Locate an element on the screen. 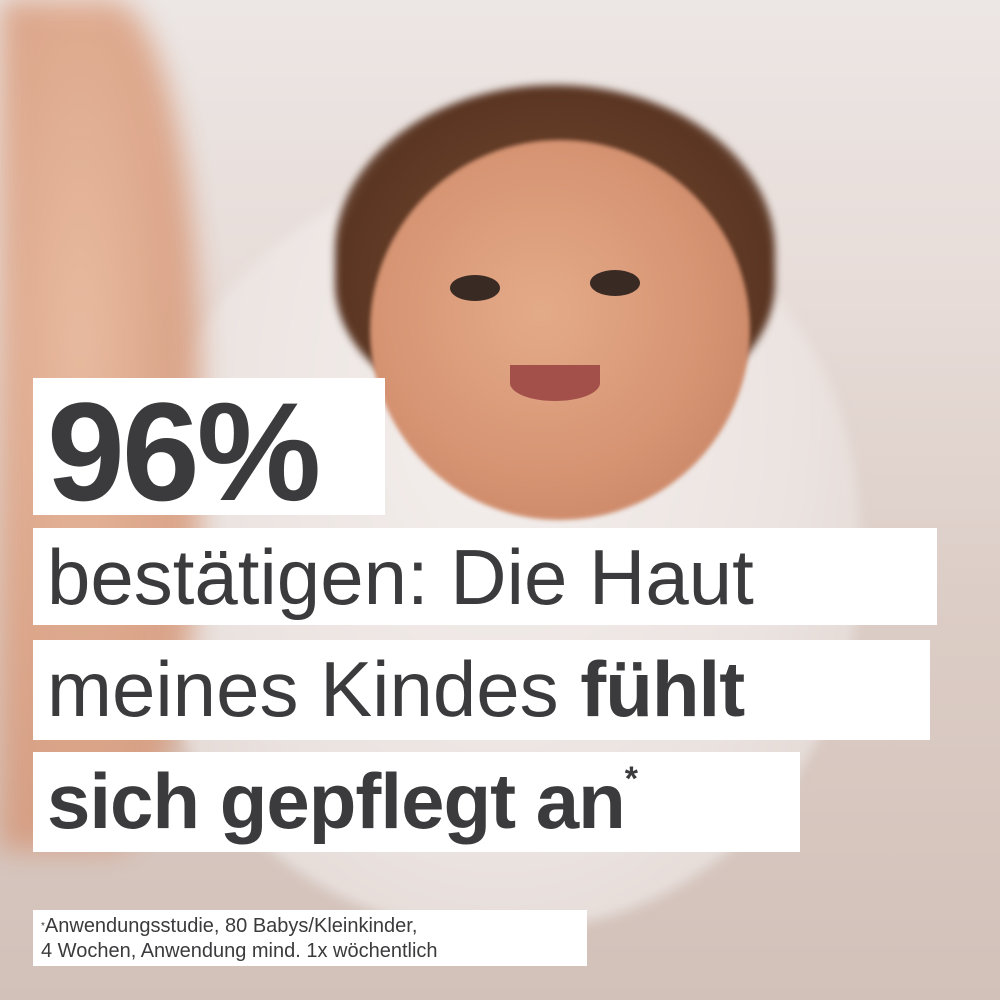 The image size is (1000, 1000). baby-face is located at coordinates (560, 330).